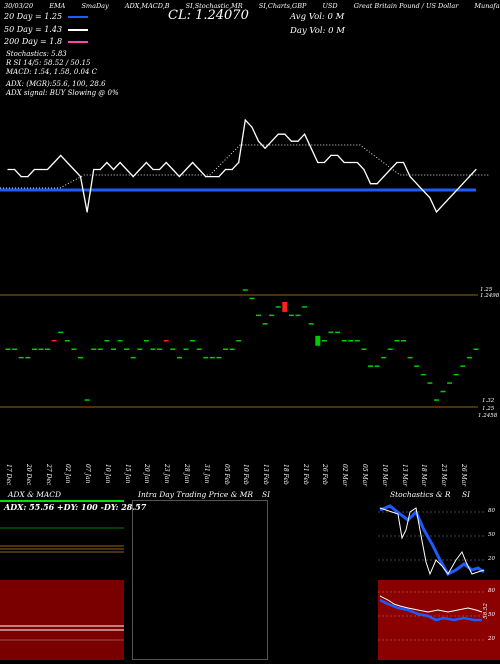 The image size is (500, 664). What do you see at coordinates (206, 474) in the screenshot?
I see `date-tick-label: 31 Jan` at bounding box center [206, 474].